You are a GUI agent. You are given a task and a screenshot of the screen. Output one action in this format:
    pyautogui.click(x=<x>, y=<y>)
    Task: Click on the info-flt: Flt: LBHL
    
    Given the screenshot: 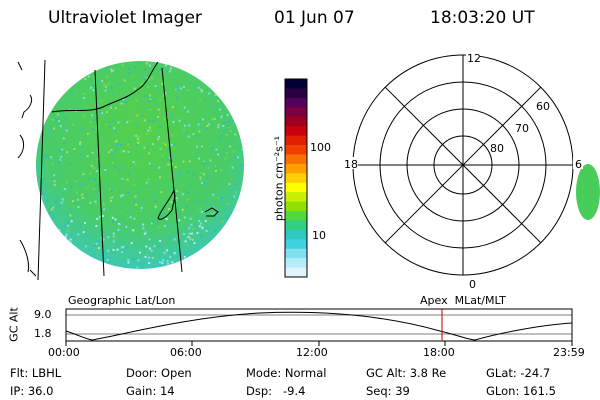 What is the action you would take?
    pyautogui.click(x=36, y=373)
    